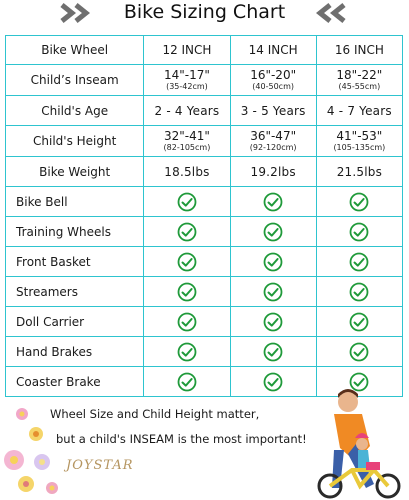  I want to click on inch-range: 14"-17", so click(186, 74).